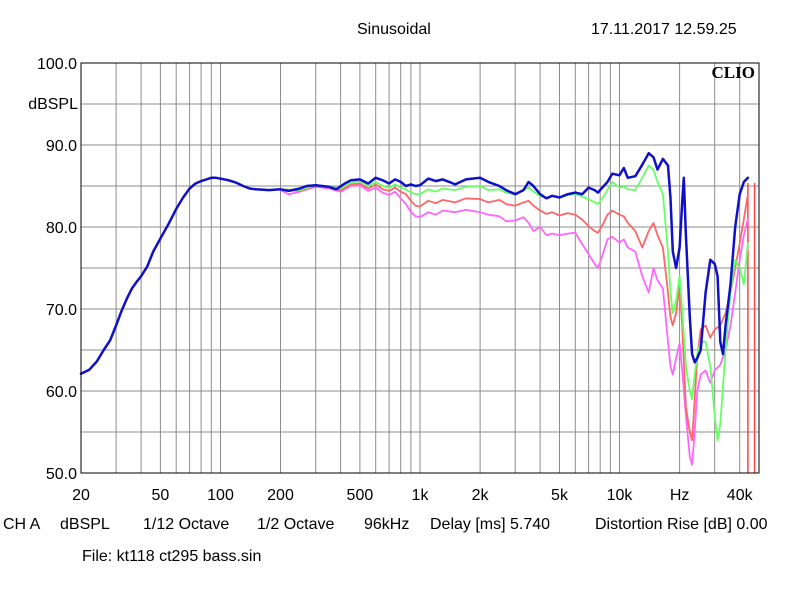  What do you see at coordinates (22, 524) in the screenshot?
I see `channel-label: CH A` at bounding box center [22, 524].